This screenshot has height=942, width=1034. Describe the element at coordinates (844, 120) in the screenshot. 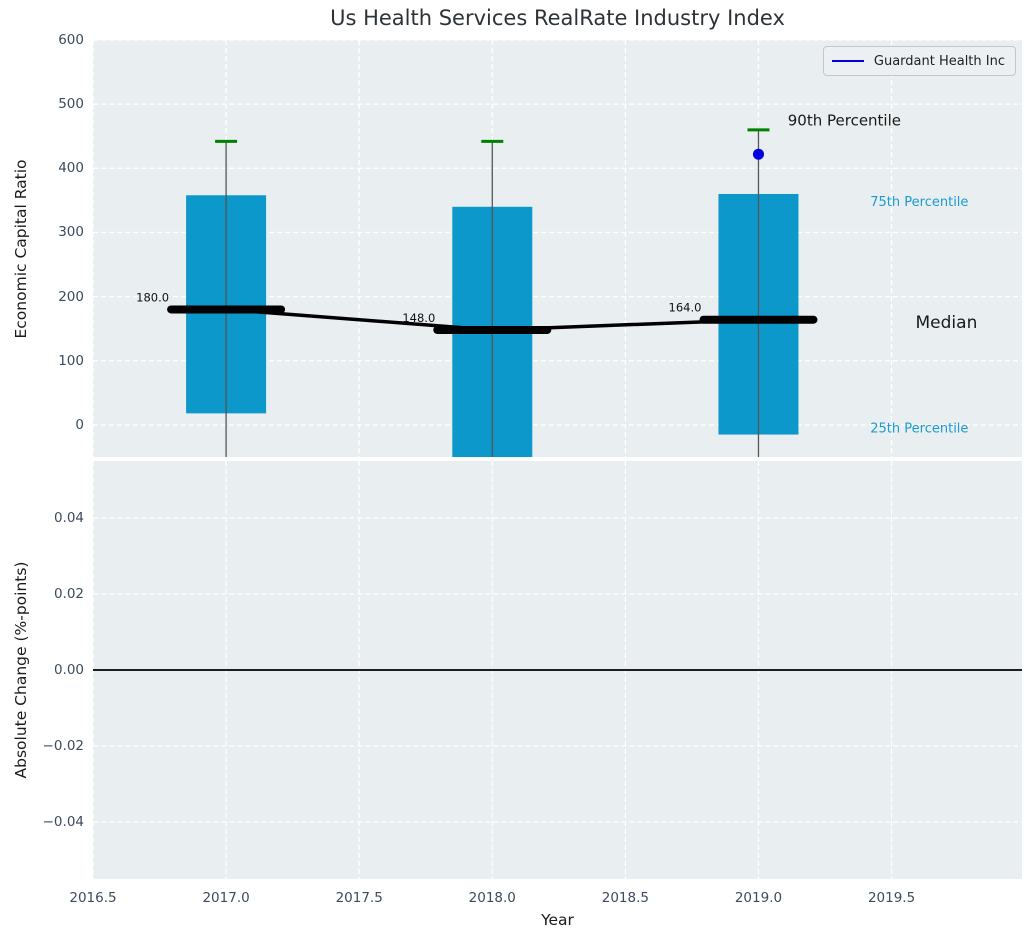

I see `annotation-text: 90th Percentile` at that location.